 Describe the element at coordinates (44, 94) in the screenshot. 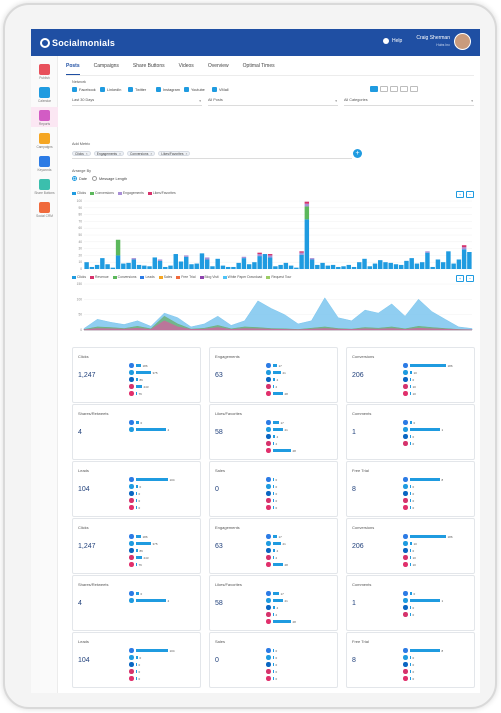

I see `sidebar-item-1: Calendar` at that location.